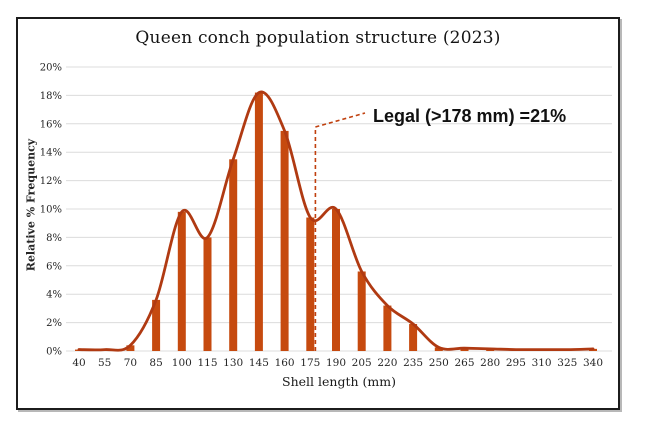 The height and width of the screenshot is (430, 645). Describe the element at coordinates (31, 205) in the screenshot. I see `y-axis-title: Relative % Frequency` at that location.